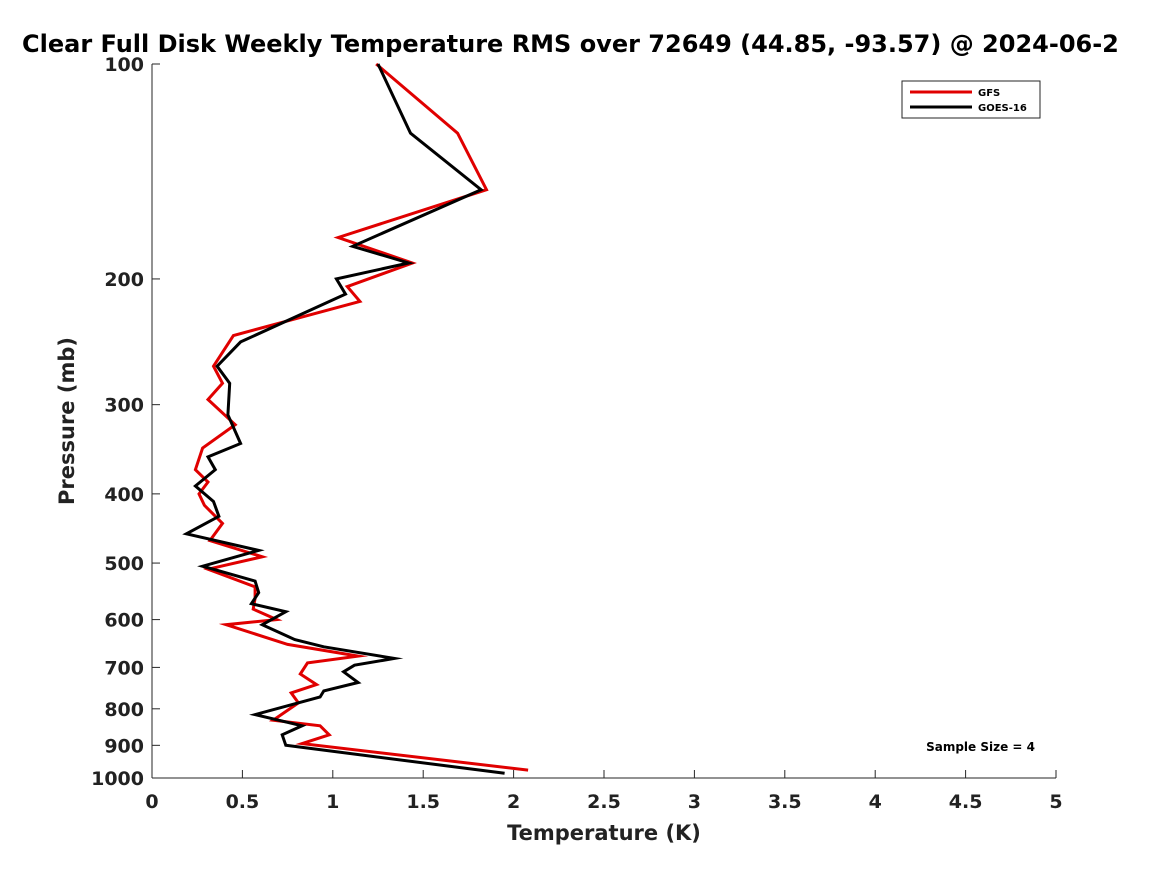 The height and width of the screenshot is (875, 1167). I want to click on legend: GFS GOES-16, so click(971, 99).